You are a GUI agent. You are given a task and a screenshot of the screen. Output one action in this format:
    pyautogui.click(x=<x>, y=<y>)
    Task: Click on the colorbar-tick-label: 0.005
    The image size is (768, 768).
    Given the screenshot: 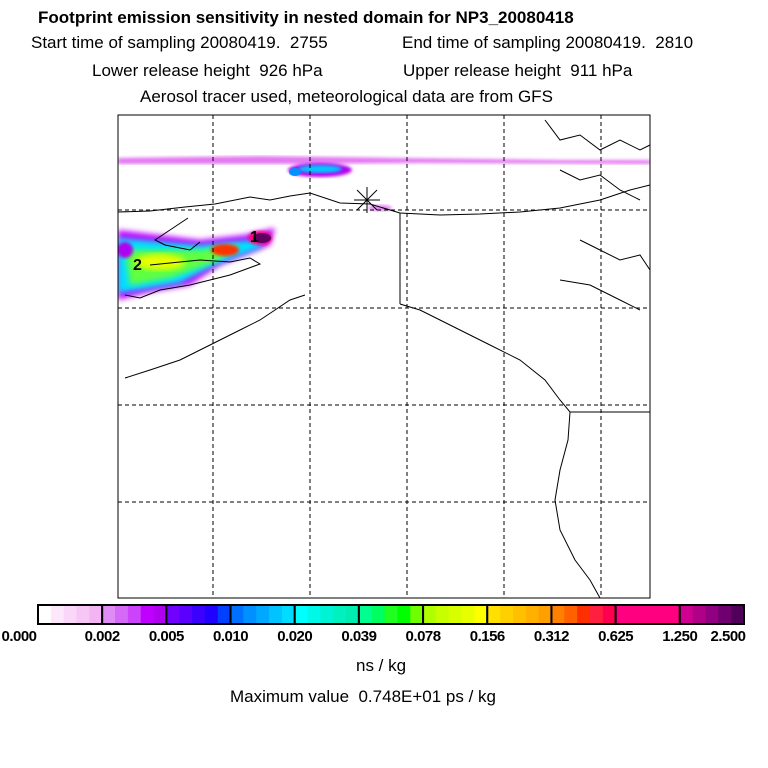 What is the action you would take?
    pyautogui.click(x=166, y=636)
    